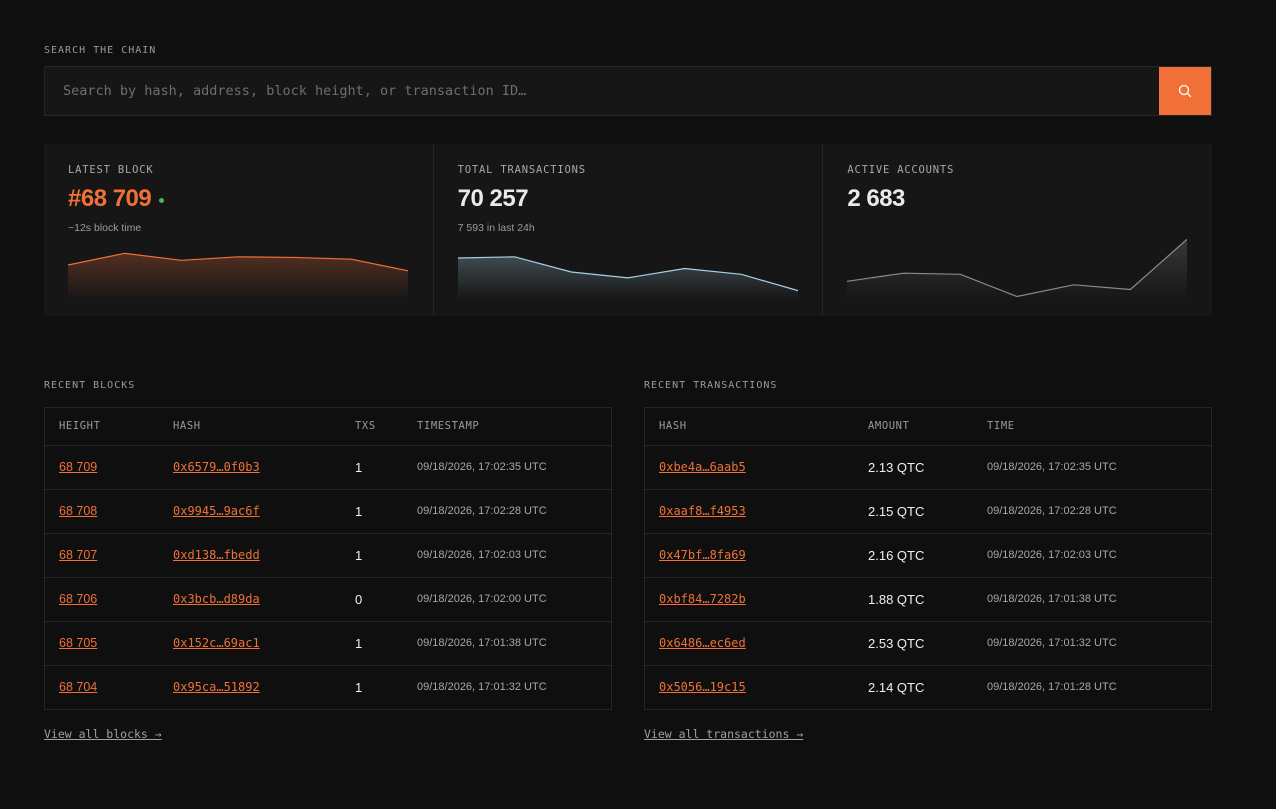  I want to click on column-header: TIME, so click(1092, 427).